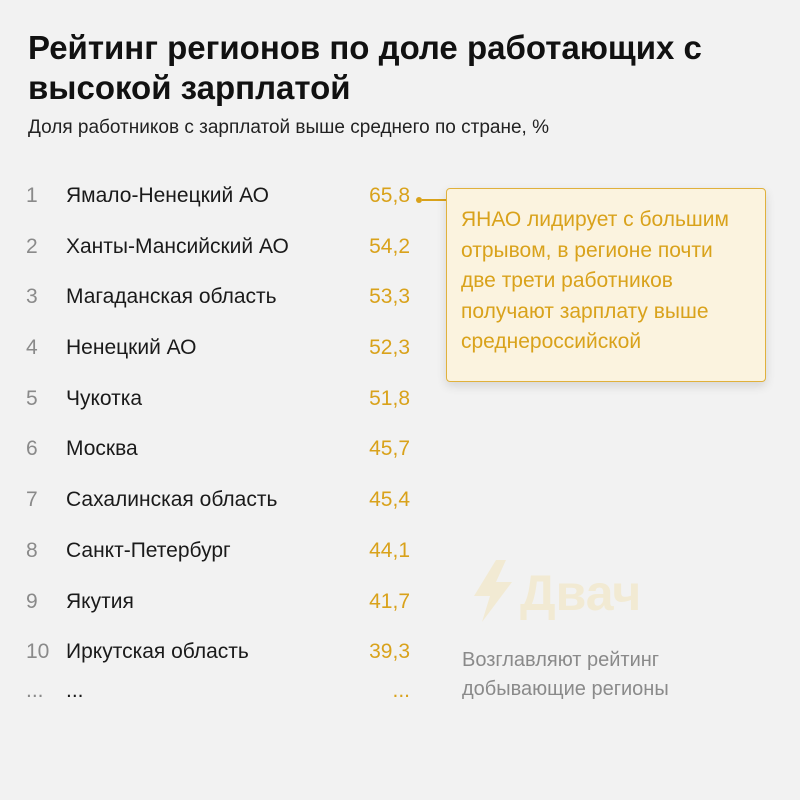 The image size is (800, 800). What do you see at coordinates (32, 449) in the screenshot?
I see `rank-cell: 6` at bounding box center [32, 449].